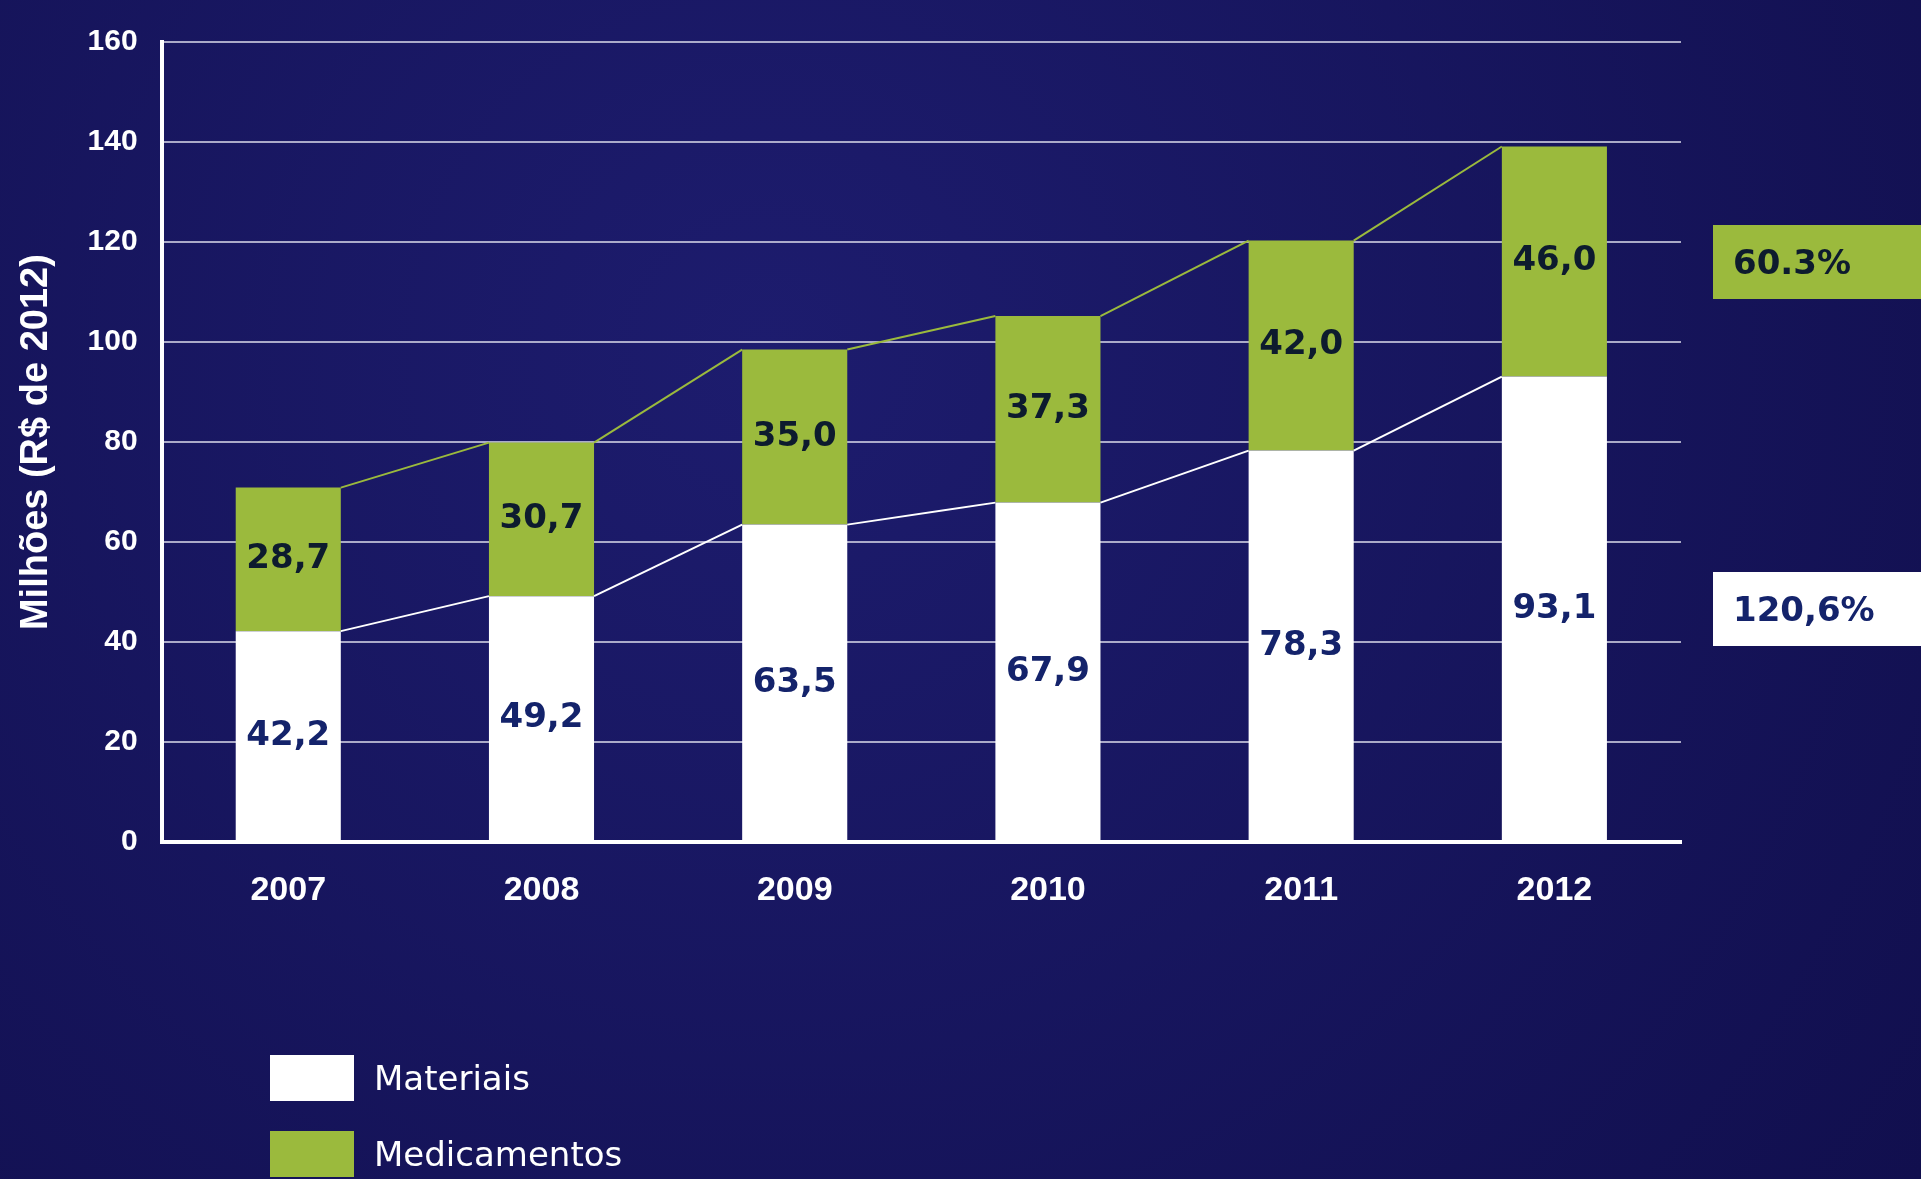 This screenshot has height=1179, width=1921. I want to click on y-tick-label: 60, so click(121, 540).